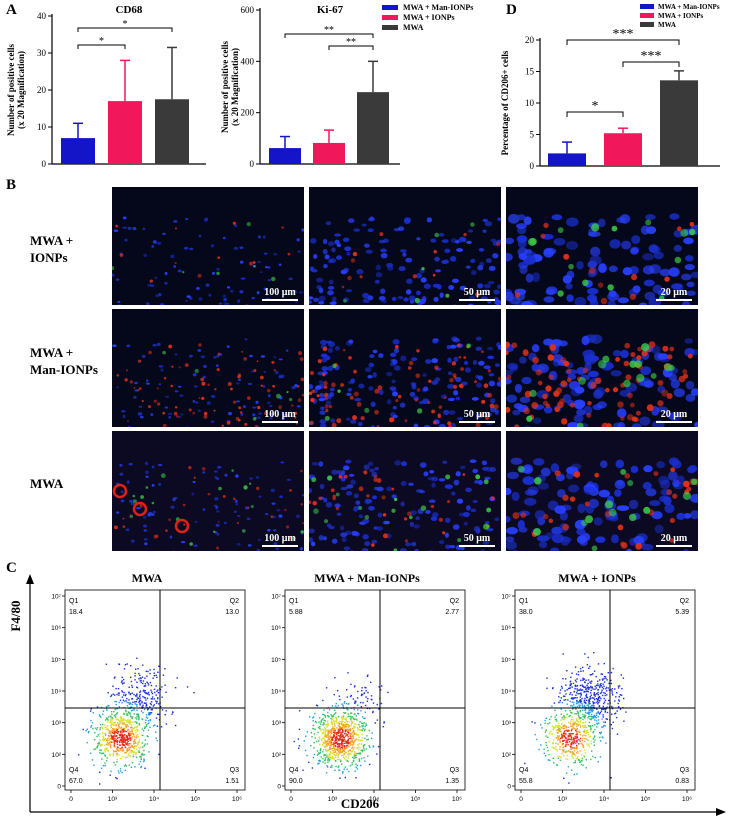  I want to click on scale-bar: 100 μm, so click(280, 416).